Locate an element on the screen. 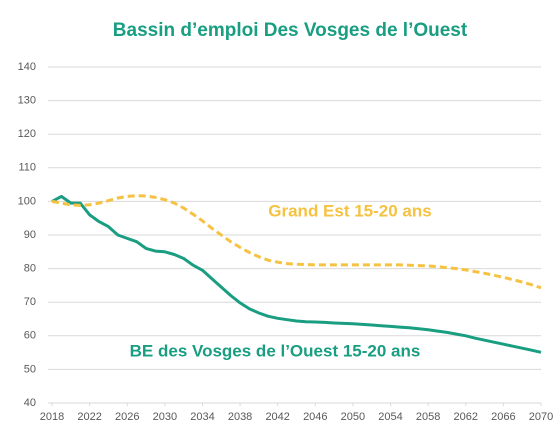 The image size is (555, 423). x-tick-label: 2018 is located at coordinates (52, 417).